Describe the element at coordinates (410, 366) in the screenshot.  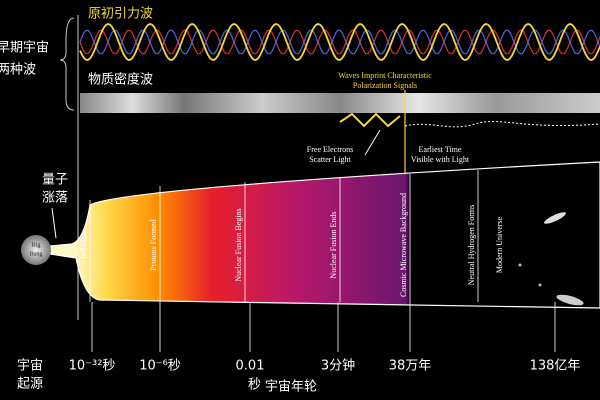
I see `timeline-label: 38万年` at that location.